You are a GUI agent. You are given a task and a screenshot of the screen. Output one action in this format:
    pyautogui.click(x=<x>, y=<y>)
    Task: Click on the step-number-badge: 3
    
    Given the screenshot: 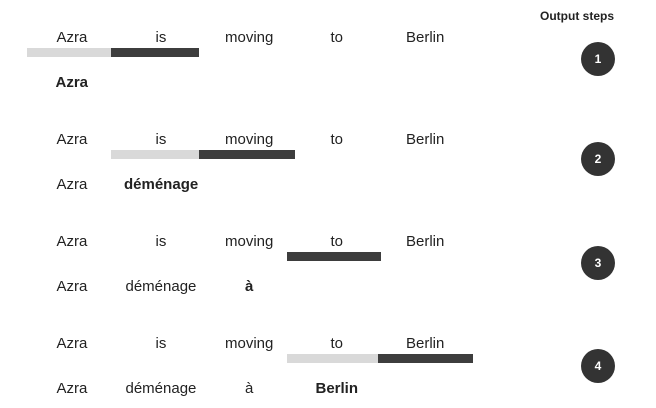 What is the action you would take?
    pyautogui.click(x=598, y=263)
    